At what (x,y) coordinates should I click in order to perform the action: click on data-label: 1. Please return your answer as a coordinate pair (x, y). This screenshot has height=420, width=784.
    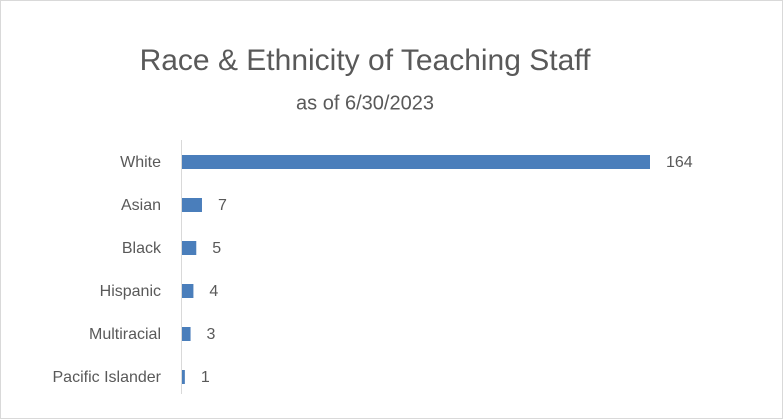
    Looking at the image, I should click on (205, 377).